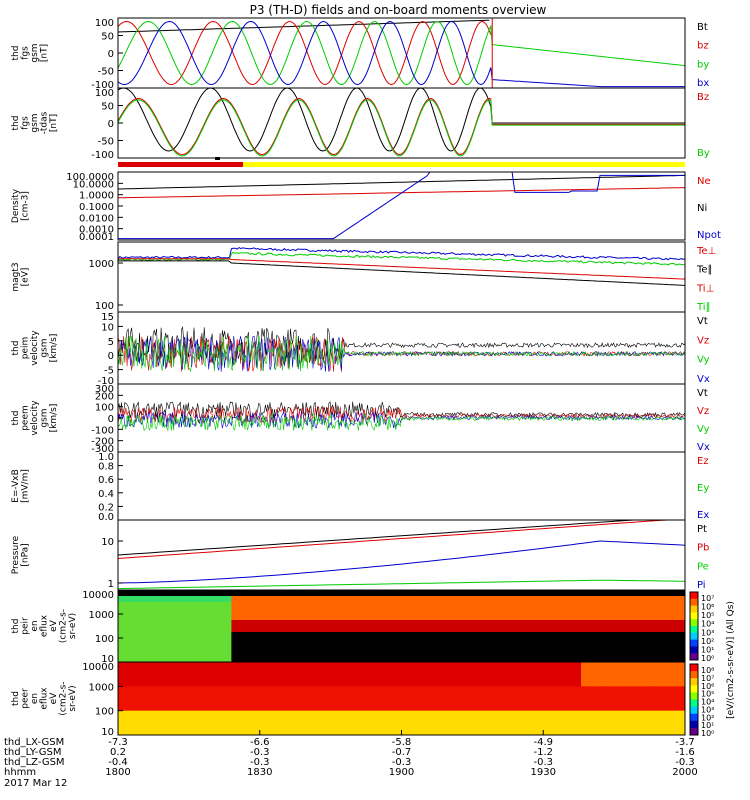 Image resolution: width=750 pixels, height=800 pixels. I want to click on ylabel-line: E=-VxB, so click(16, 486).